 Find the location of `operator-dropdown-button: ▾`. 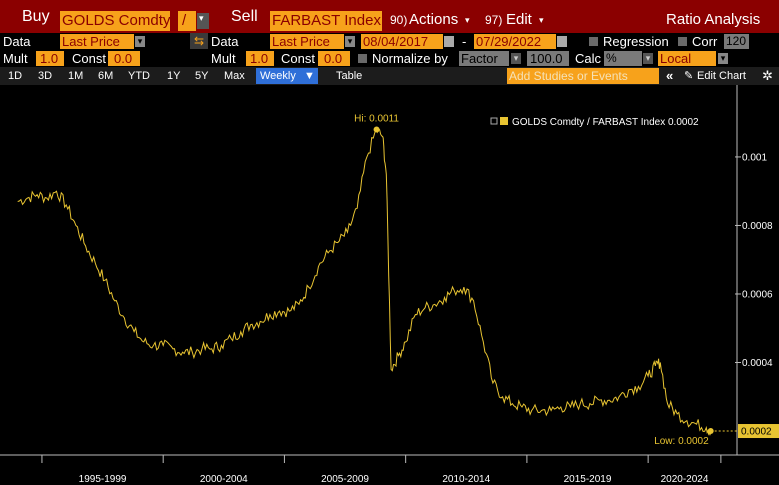

operator-dropdown-button: ▾ is located at coordinates (203, 21).